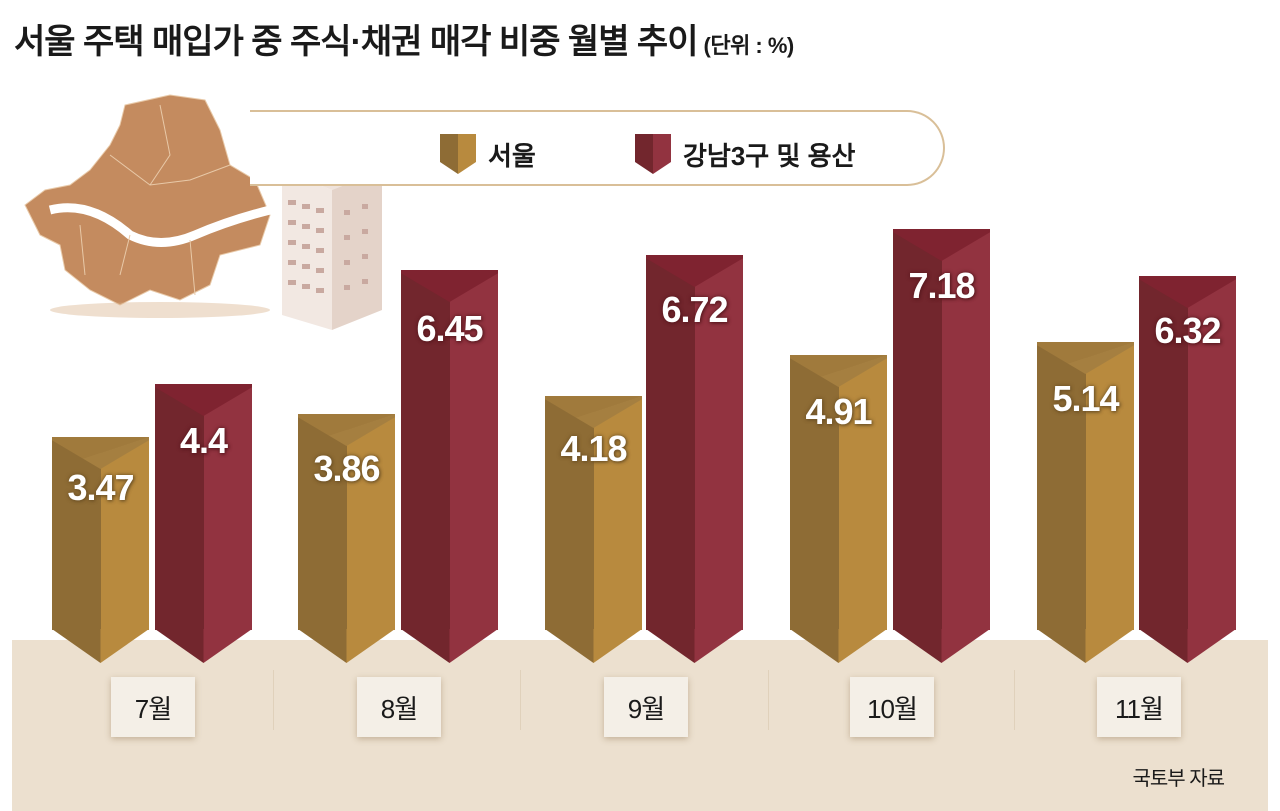 The height and width of the screenshot is (811, 1280). What do you see at coordinates (892, 707) in the screenshot?
I see `month-label-oct: 10월` at bounding box center [892, 707].